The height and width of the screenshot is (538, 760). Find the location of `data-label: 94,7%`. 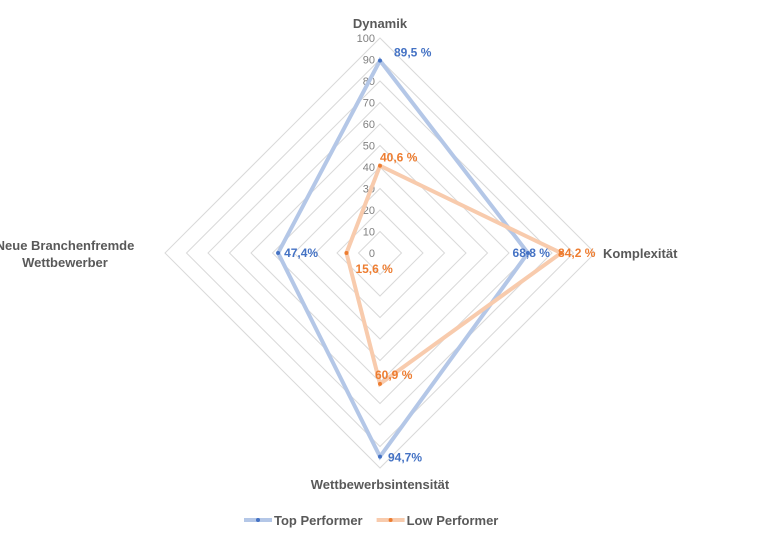

data-label: 94,7% is located at coordinates (405, 458).